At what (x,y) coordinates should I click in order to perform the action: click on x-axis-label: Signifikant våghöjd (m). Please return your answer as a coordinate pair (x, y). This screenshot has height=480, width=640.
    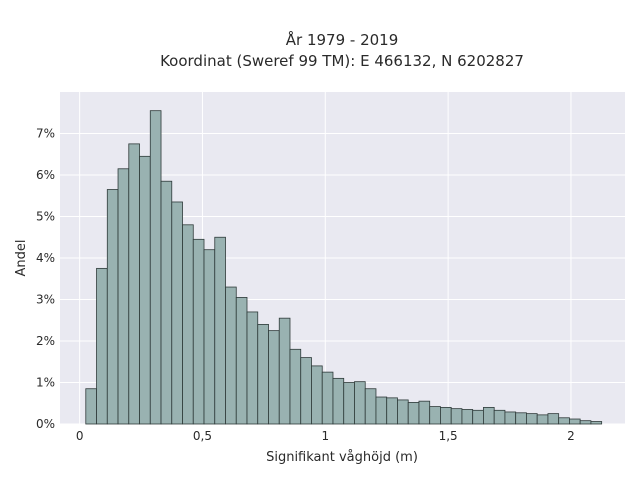
    Looking at the image, I should click on (342, 457).